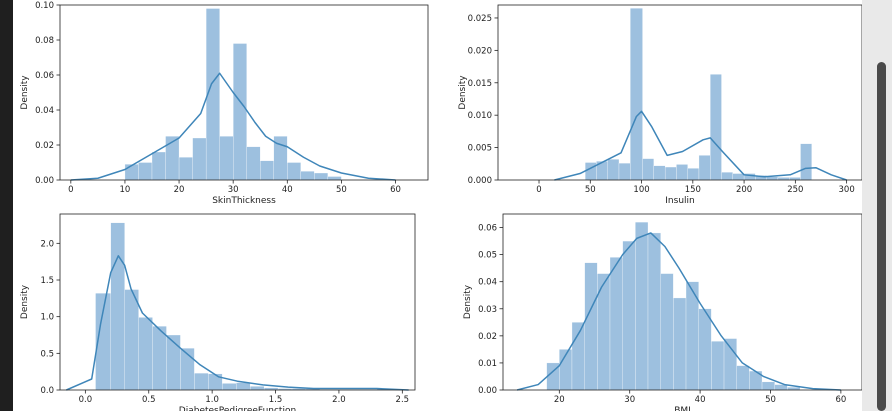  What do you see at coordinates (44, 41) in the screenshot?
I see `y-tick-label: 0.08` at bounding box center [44, 41].